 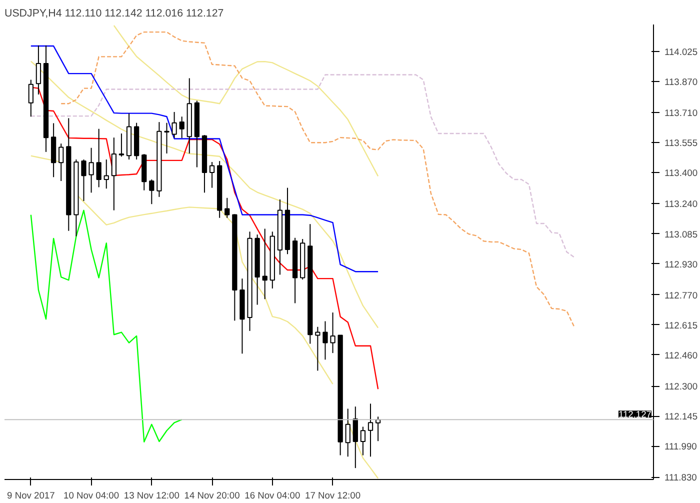 What do you see at coordinates (31, 495) in the screenshot?
I see `x-tick-label: 9 Nov 2017` at bounding box center [31, 495].